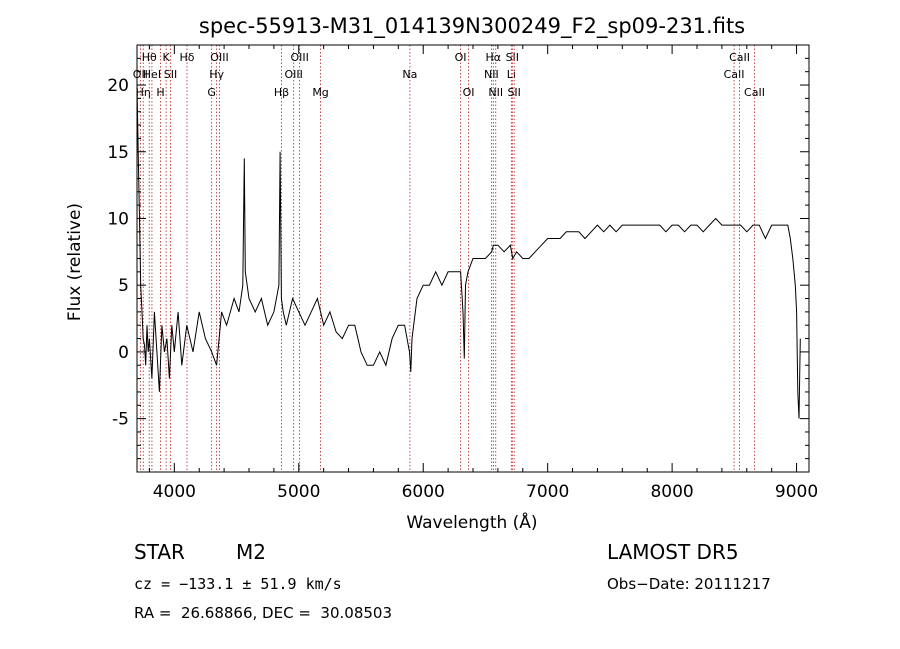  I want to click on spectral-line-label: Hη, so click(143, 92).